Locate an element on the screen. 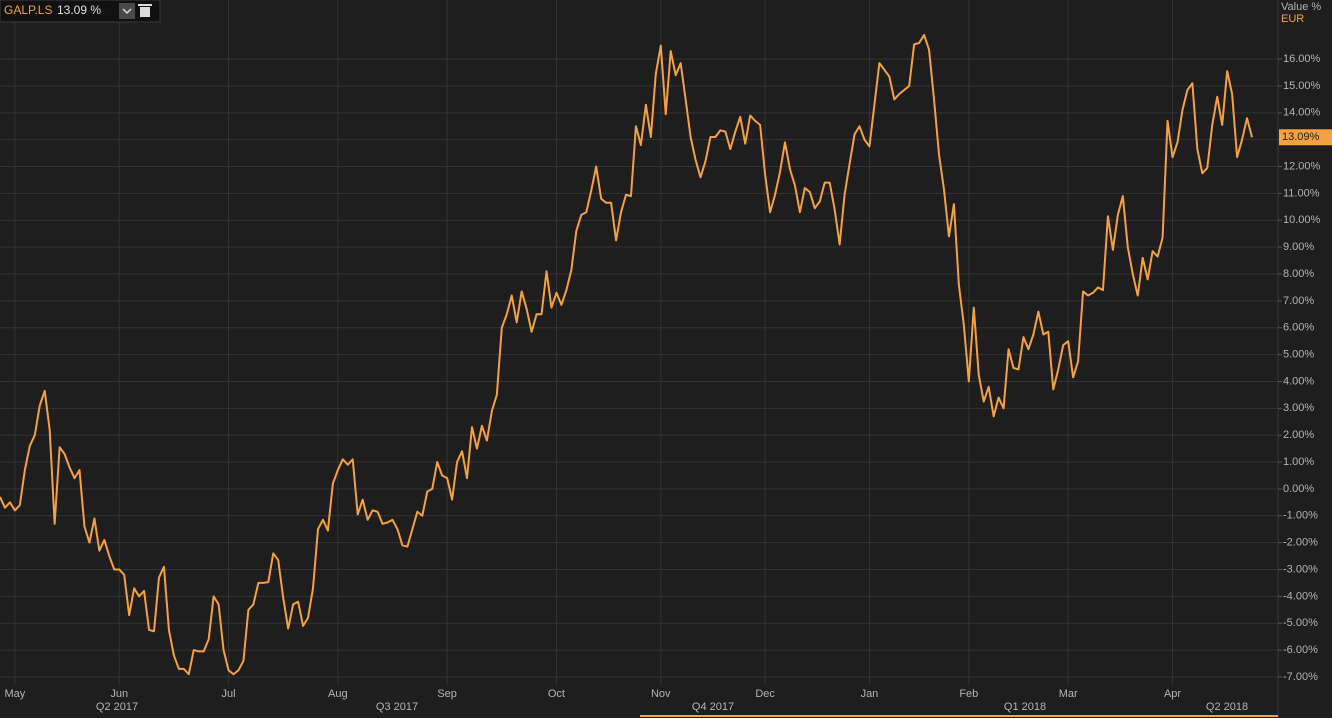  y-tick-label: 6.00% is located at coordinates (1298, 328).